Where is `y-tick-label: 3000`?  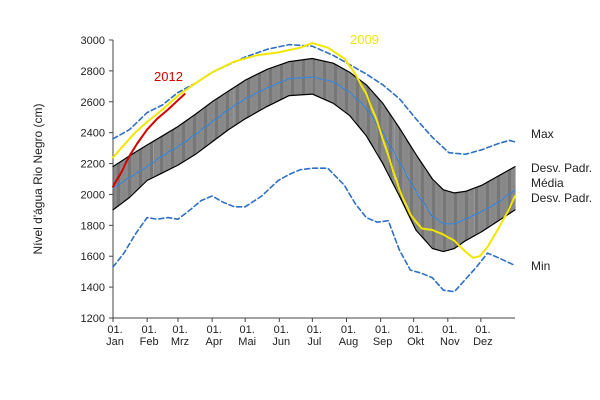 y-tick-label: 3000 is located at coordinates (93, 41).